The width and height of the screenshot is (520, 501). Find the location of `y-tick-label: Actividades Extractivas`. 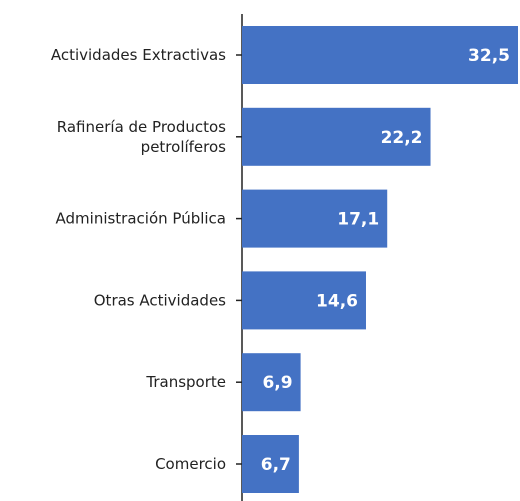

y-tick-label: Actividades Extractivas is located at coordinates (138, 55).